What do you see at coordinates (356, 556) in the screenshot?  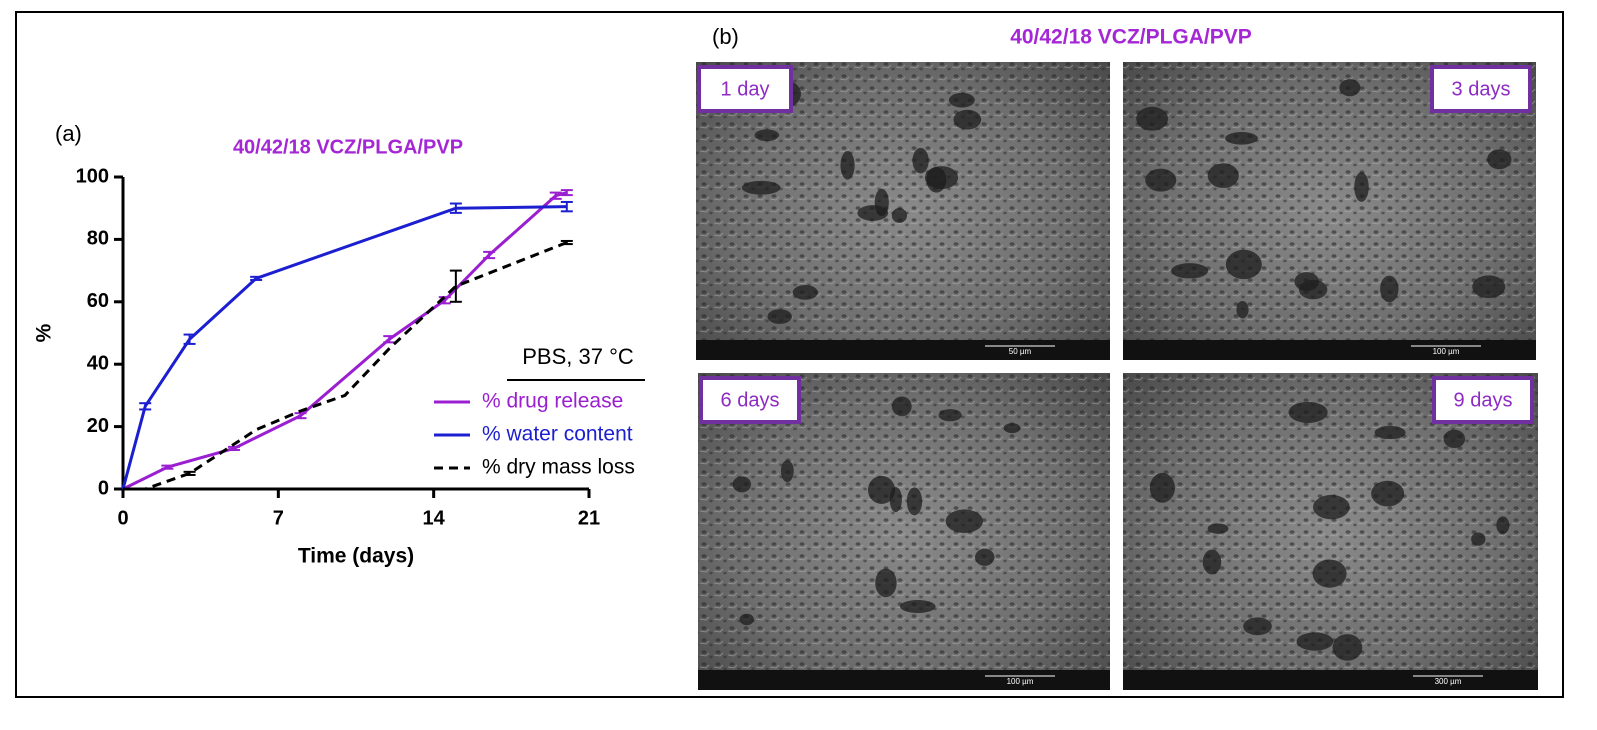 I see `x-axis-label: Time (days)` at bounding box center [356, 556].